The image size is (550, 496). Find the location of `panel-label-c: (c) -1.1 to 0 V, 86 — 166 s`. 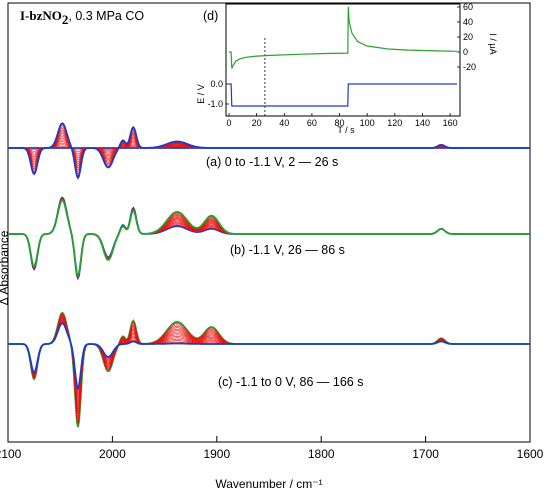

panel-label-c: (c) -1.1 to 0 V, 86 — 166 s is located at coordinates (290, 382).